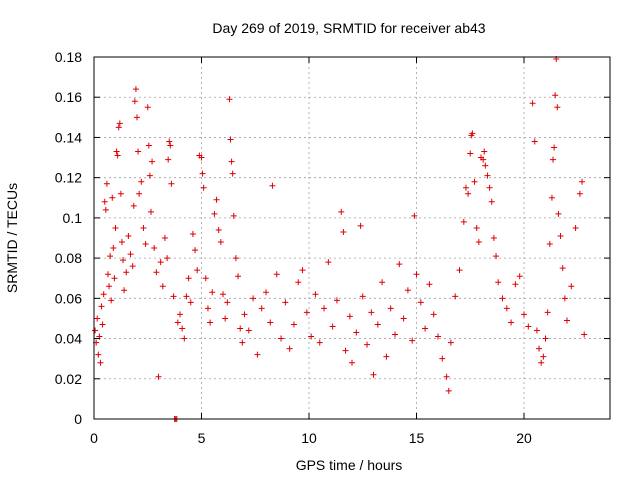 The width and height of the screenshot is (640, 480). Describe the element at coordinates (68, 57) in the screenshot. I see `y-tick-label: 0.18` at that location.